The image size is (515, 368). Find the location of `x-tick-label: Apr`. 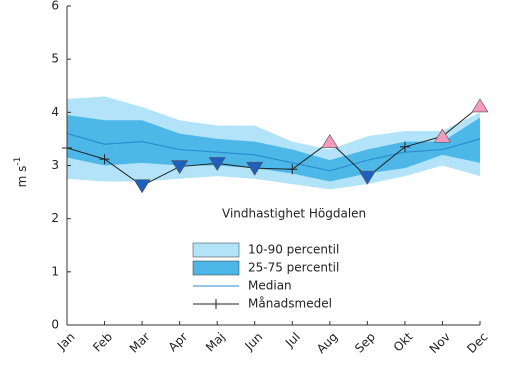

x-tick-label: Apr is located at coordinates (178, 342).